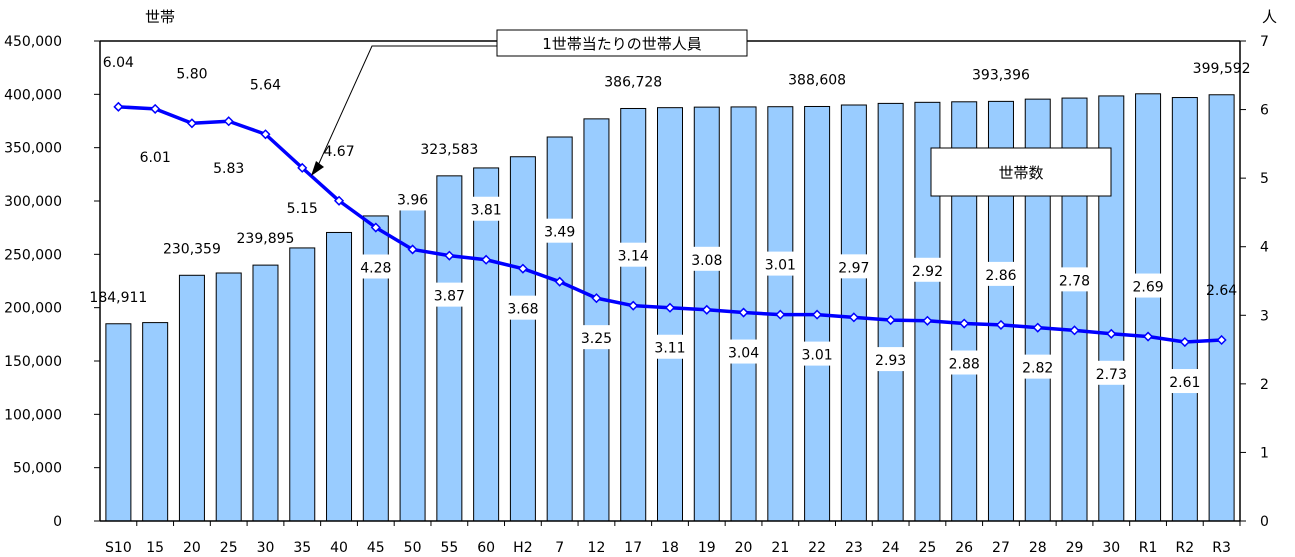 The image size is (1295, 557). I want to click on line-value-label: 2.93, so click(890, 361).